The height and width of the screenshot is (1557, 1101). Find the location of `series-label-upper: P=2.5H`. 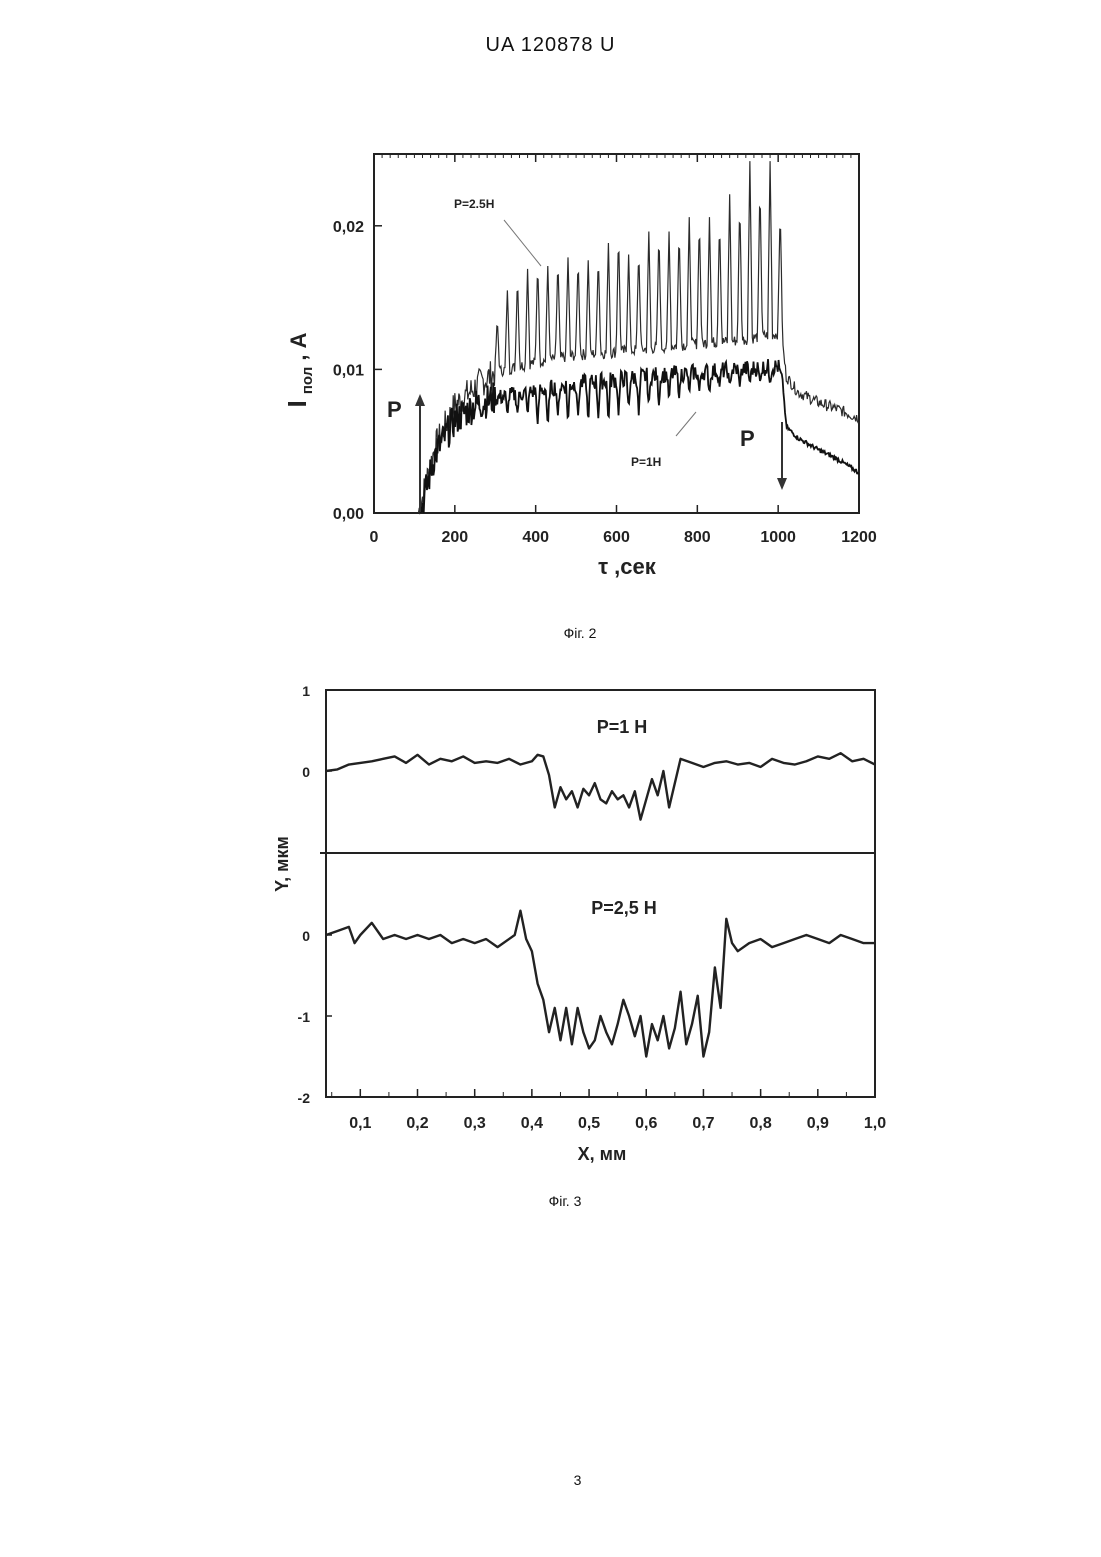

series-label-upper: P=2.5H is located at coordinates (474, 204).